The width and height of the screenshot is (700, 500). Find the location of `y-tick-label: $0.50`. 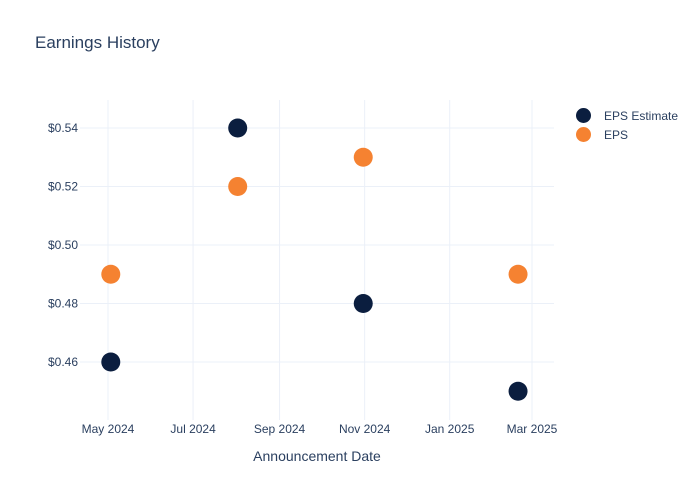

y-tick-label: $0.50 is located at coordinates (63, 245).